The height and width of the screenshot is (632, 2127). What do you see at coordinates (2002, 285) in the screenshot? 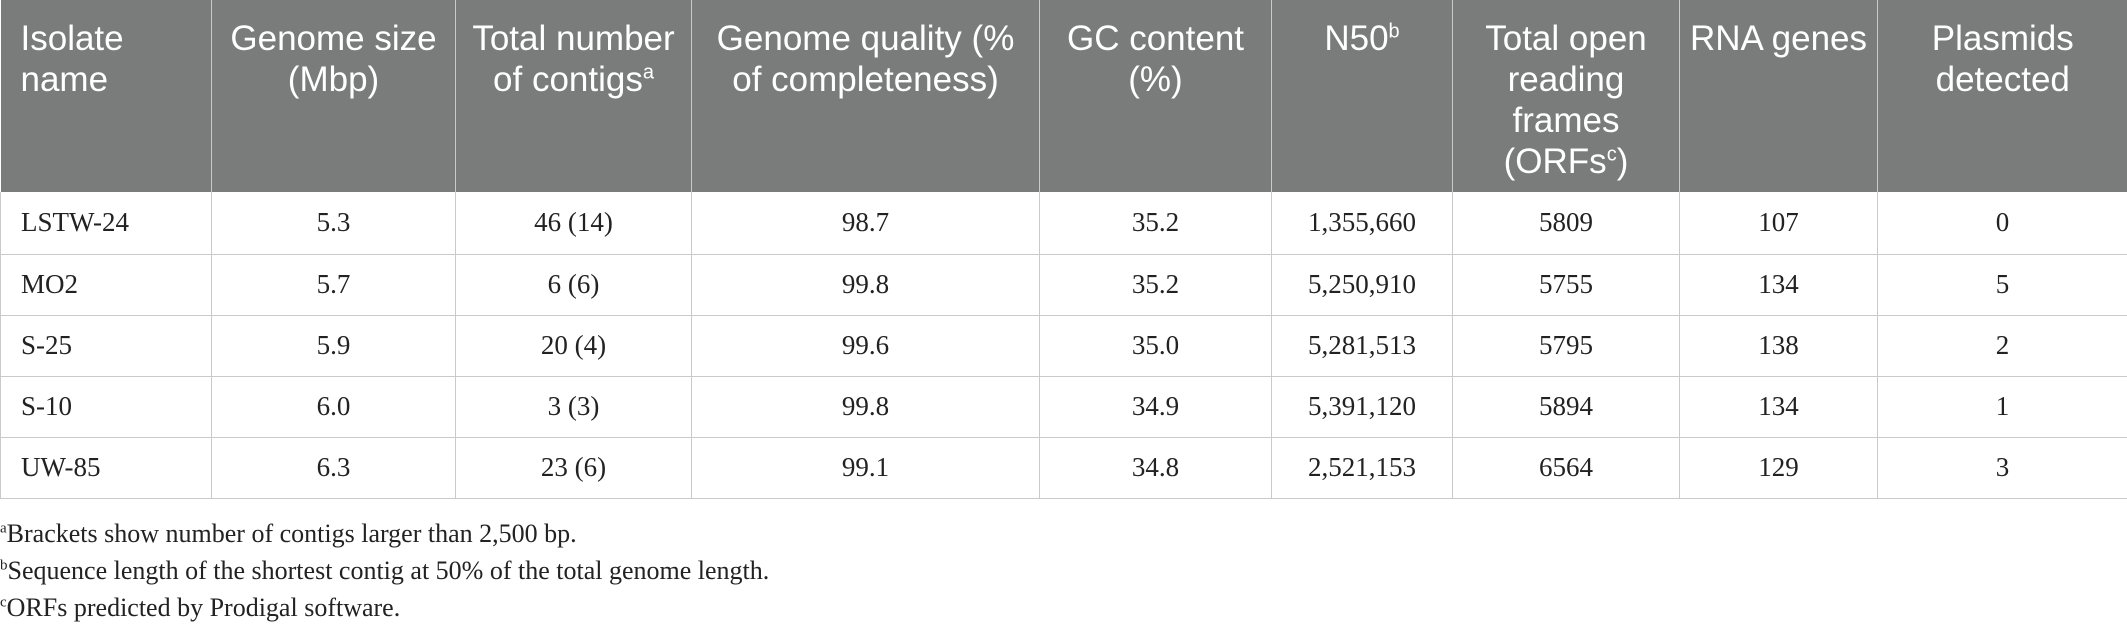
I see `cell-plasmids: 5` at bounding box center [2002, 285].